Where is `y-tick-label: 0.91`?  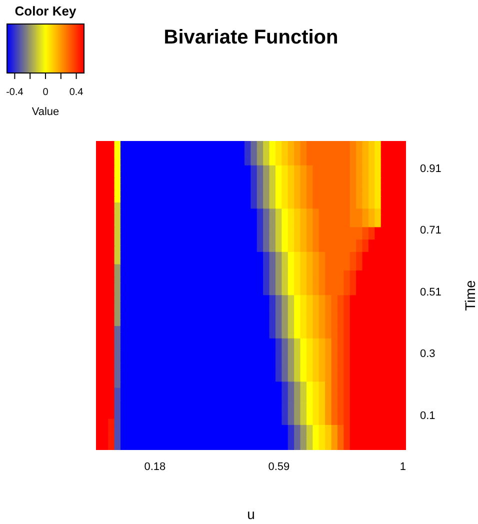 y-tick-label: 0.91 is located at coordinates (431, 168).